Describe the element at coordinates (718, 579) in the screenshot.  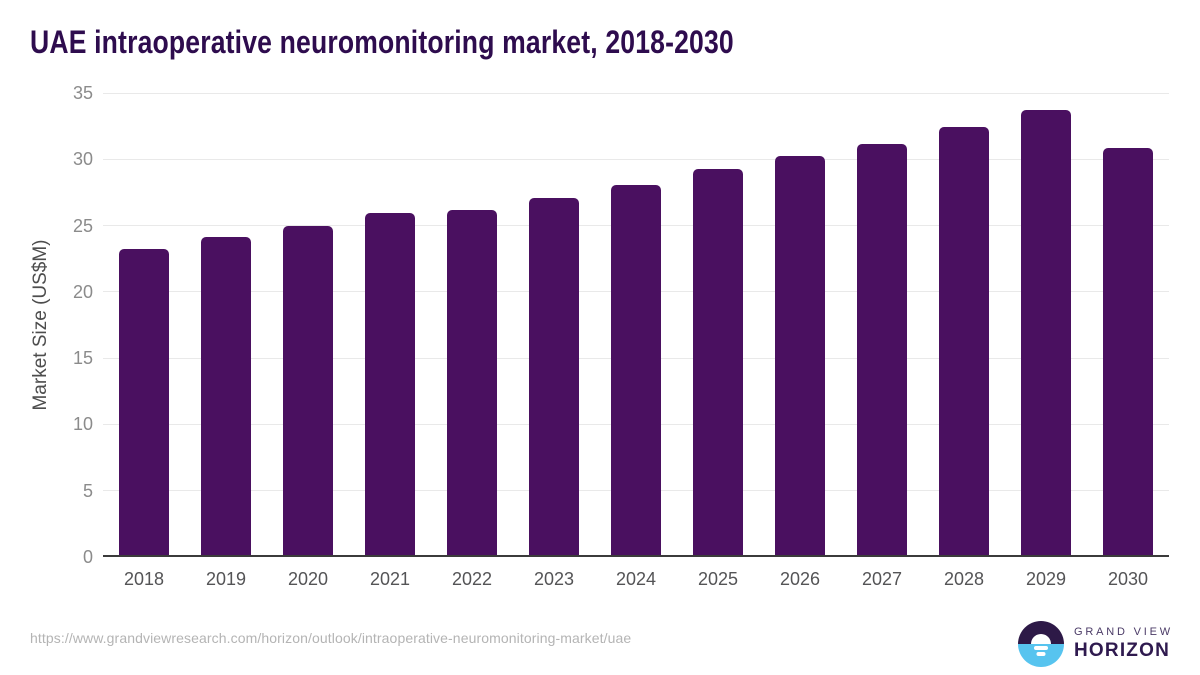
I see `x-tick-label-2025: 2025` at that location.